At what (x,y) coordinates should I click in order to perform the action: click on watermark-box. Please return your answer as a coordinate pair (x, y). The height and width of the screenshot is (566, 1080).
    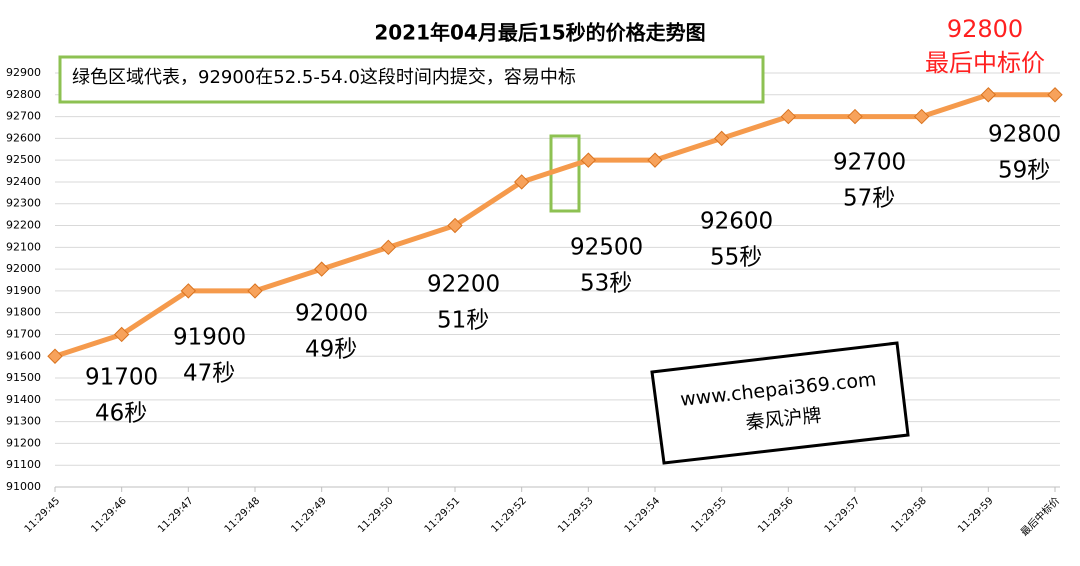
    Looking at the image, I should click on (780, 403).